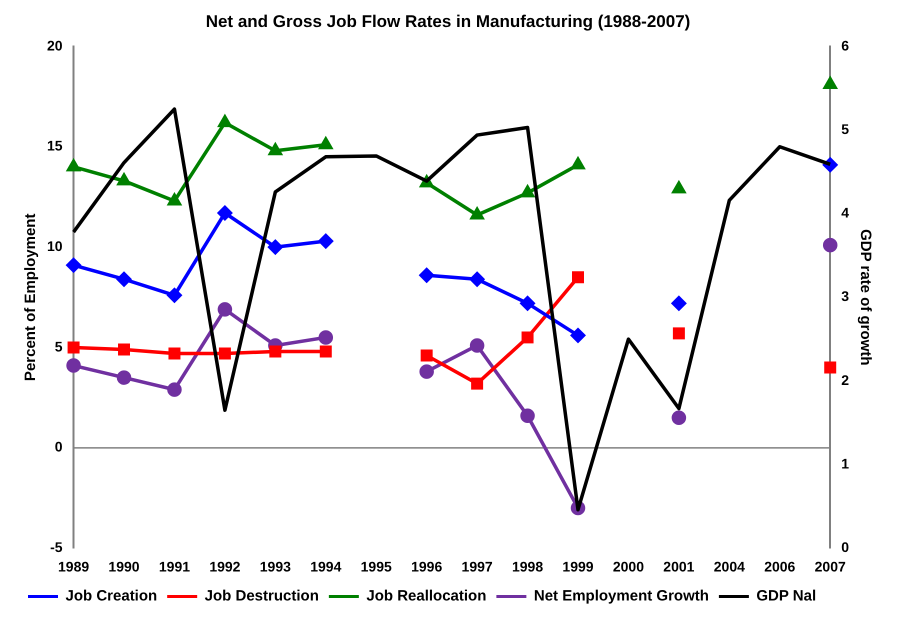 Image resolution: width=897 pixels, height=629 pixels. I want to click on x-tick-label: 1993, so click(276, 566).